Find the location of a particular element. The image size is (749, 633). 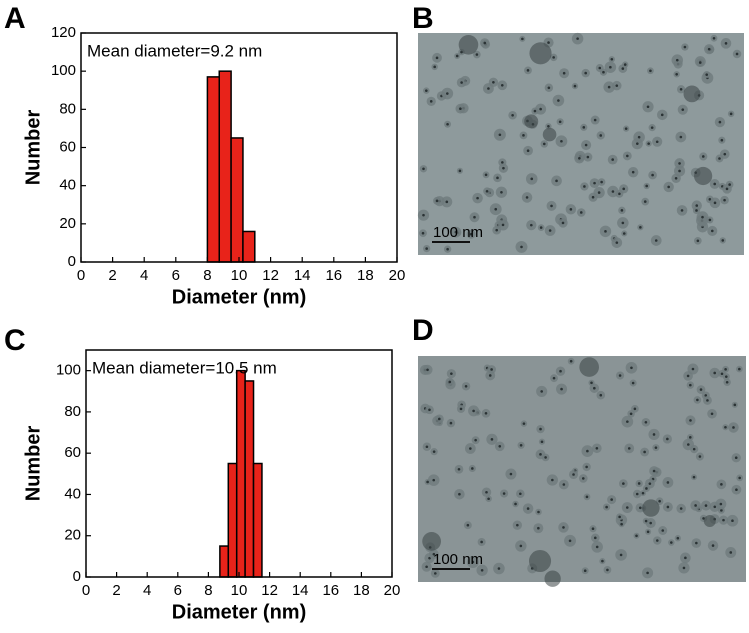

annotation: Mean diameter=10.5 nm is located at coordinates (184, 367).